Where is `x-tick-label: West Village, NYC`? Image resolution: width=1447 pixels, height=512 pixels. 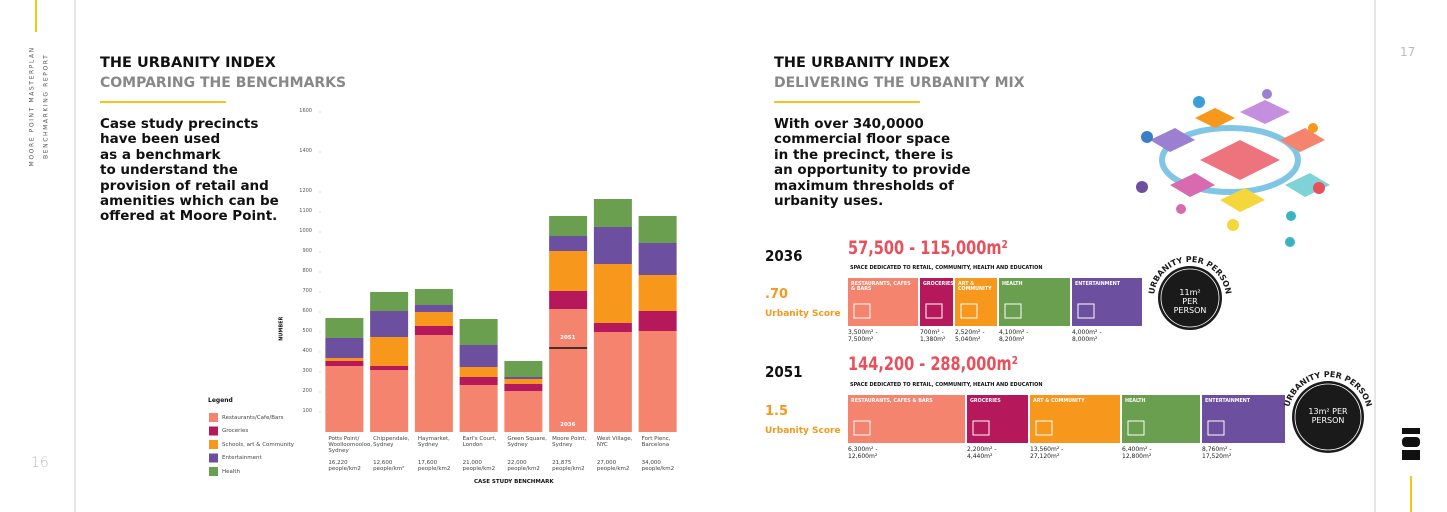 x-tick-label: West Village, NYC is located at coordinates (614, 442).